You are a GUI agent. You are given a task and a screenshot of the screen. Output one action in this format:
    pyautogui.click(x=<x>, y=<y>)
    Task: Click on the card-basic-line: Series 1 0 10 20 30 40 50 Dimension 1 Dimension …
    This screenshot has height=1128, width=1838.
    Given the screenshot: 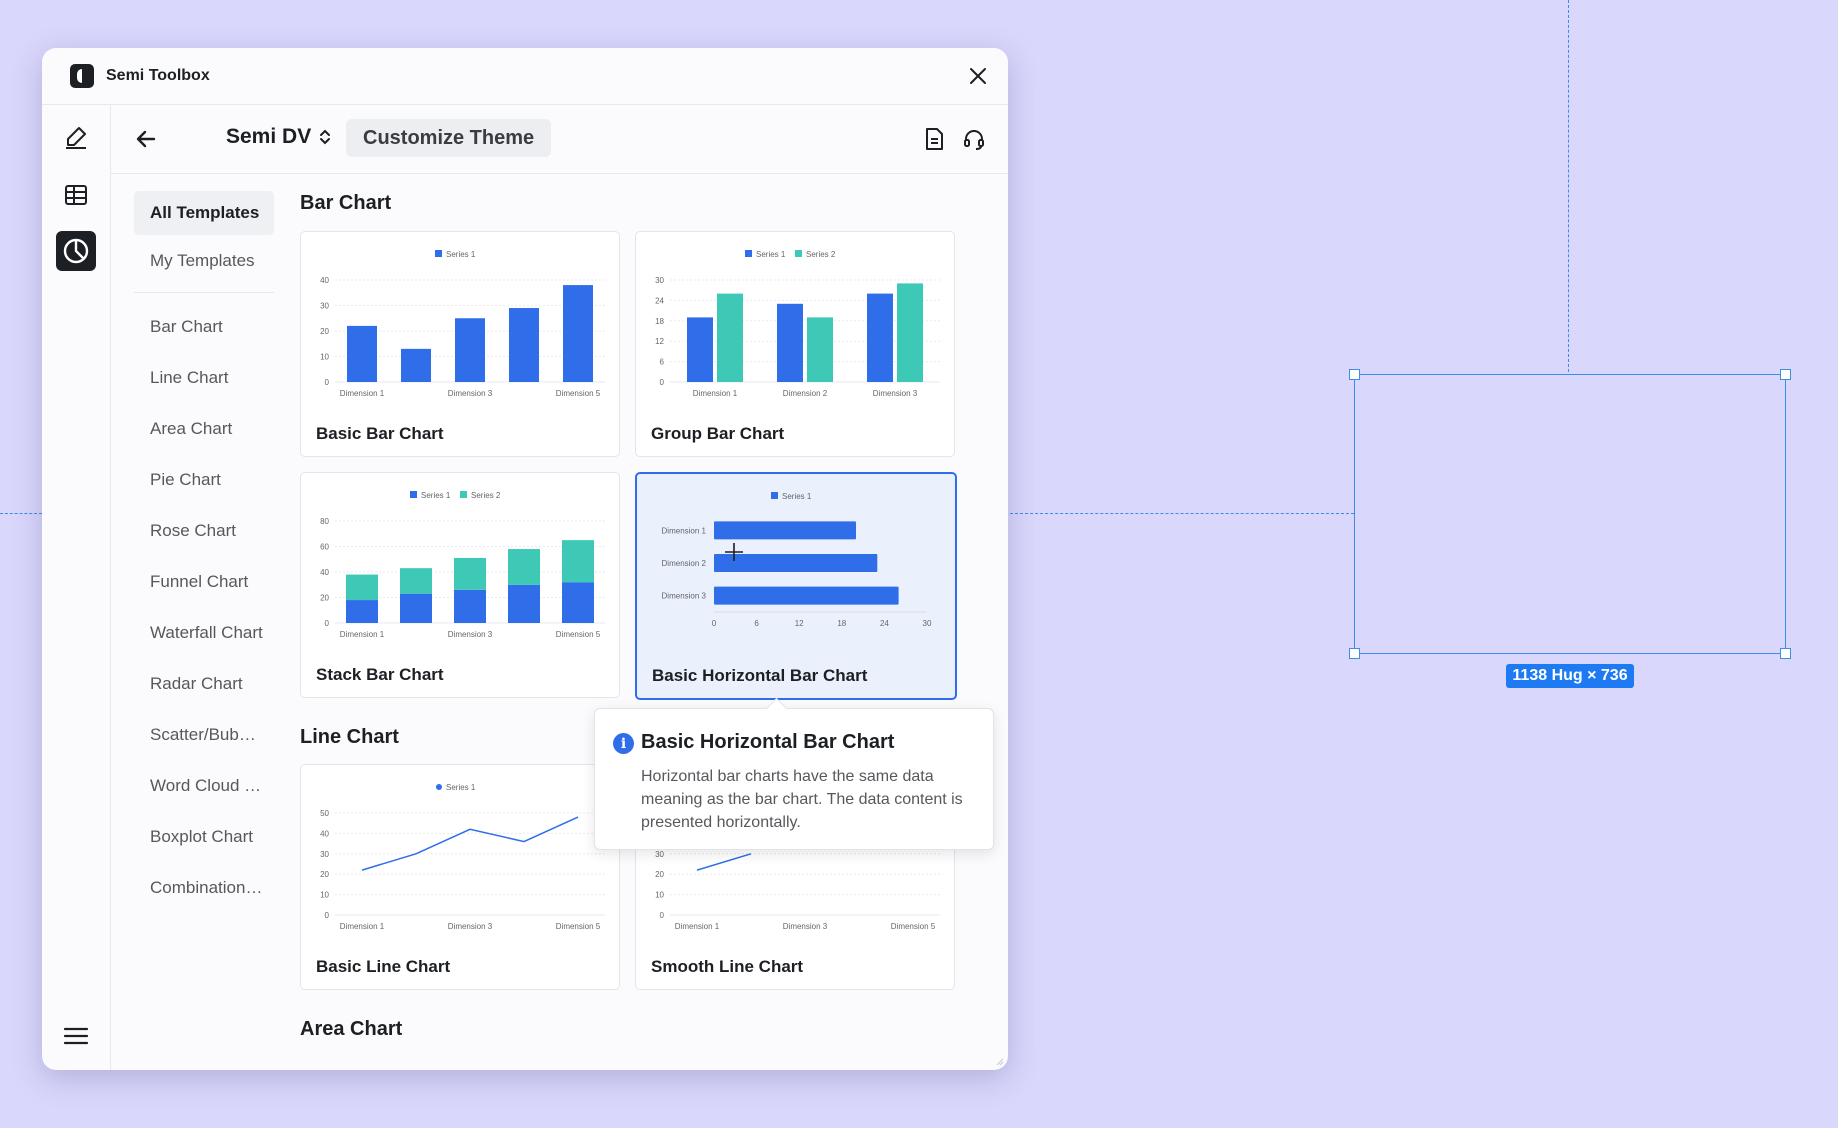 What is the action you would take?
    pyautogui.click(x=460, y=877)
    